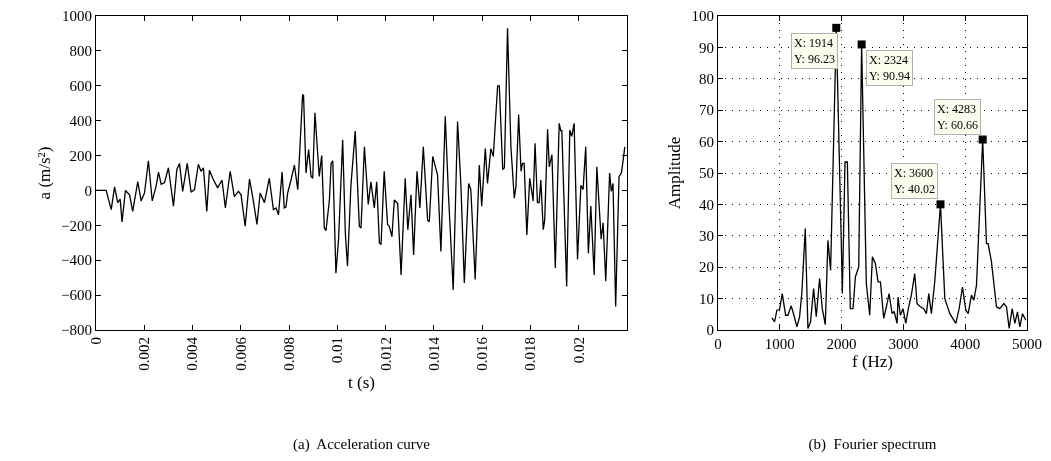  Describe the element at coordinates (80, 120) in the screenshot. I see `y-tick-label: 400` at that location.